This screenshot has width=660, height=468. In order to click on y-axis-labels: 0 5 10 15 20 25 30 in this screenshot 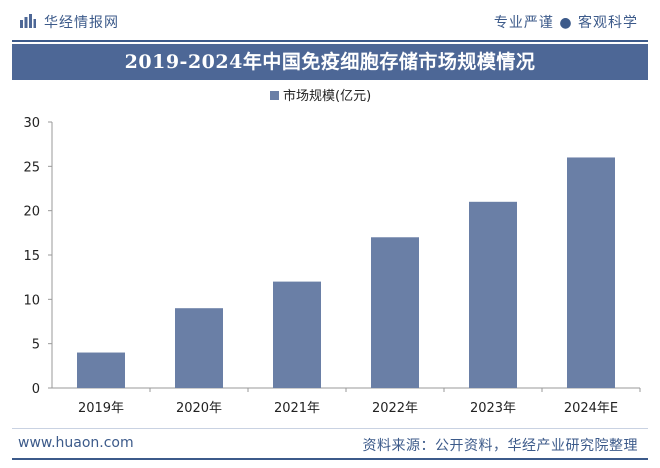, I will do `click(31, 256)`.